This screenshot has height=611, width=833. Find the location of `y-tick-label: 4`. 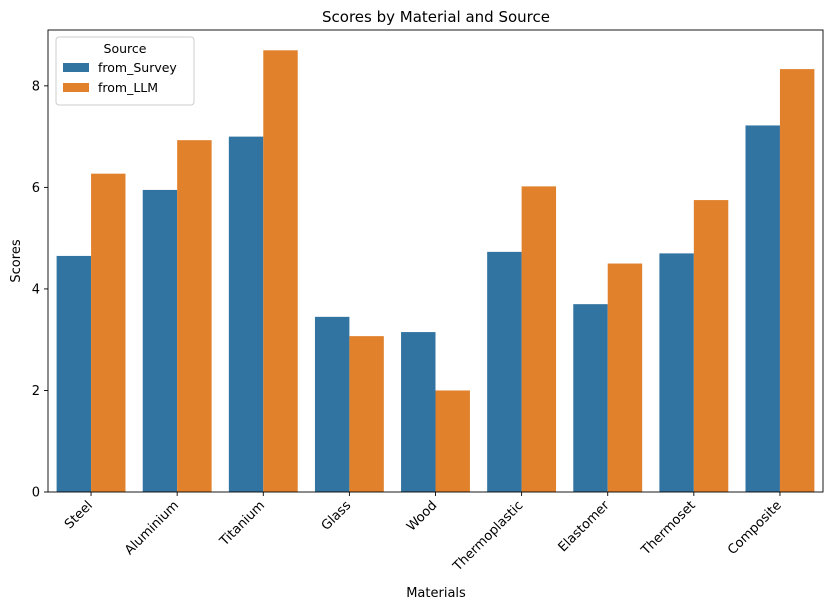

y-tick-label: 4 is located at coordinates (36, 289).